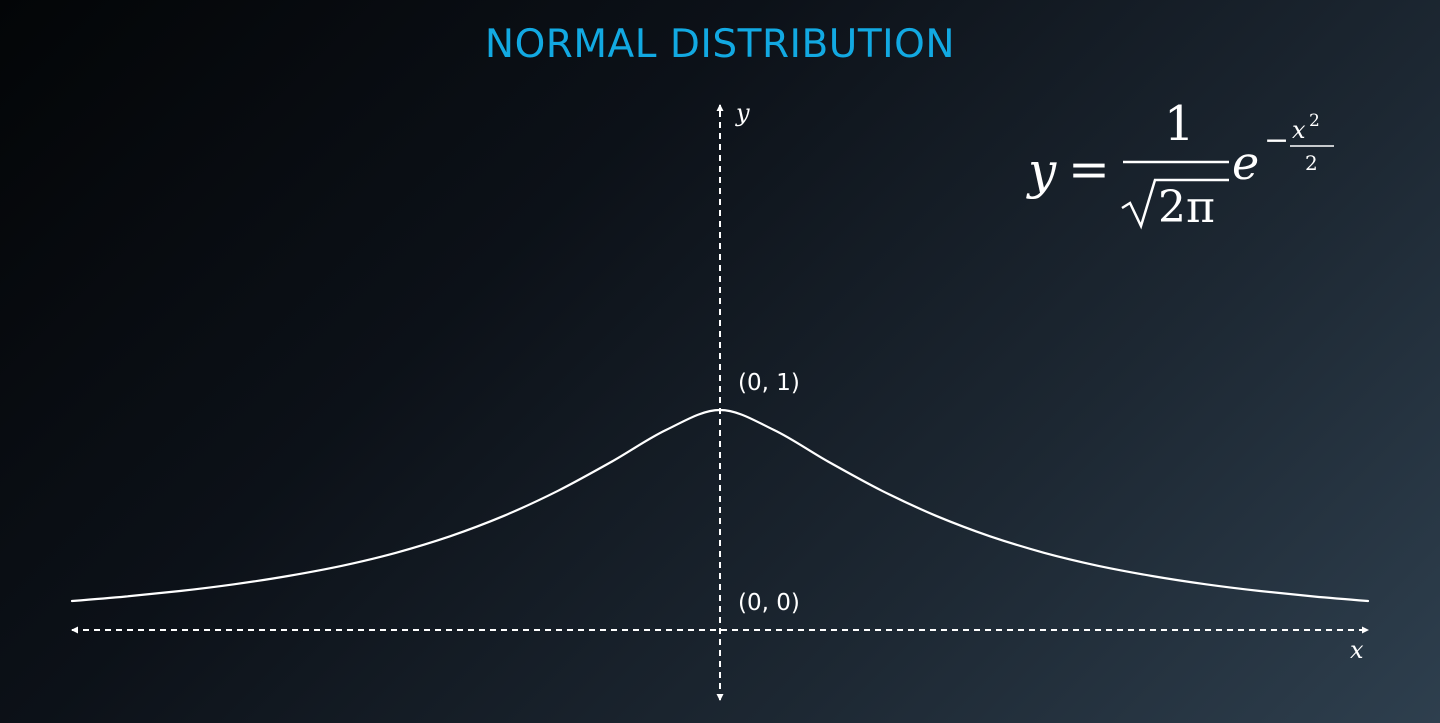 This screenshot has width=1440, height=723. I want to click on formula-numerator: 1, so click(1179, 124).